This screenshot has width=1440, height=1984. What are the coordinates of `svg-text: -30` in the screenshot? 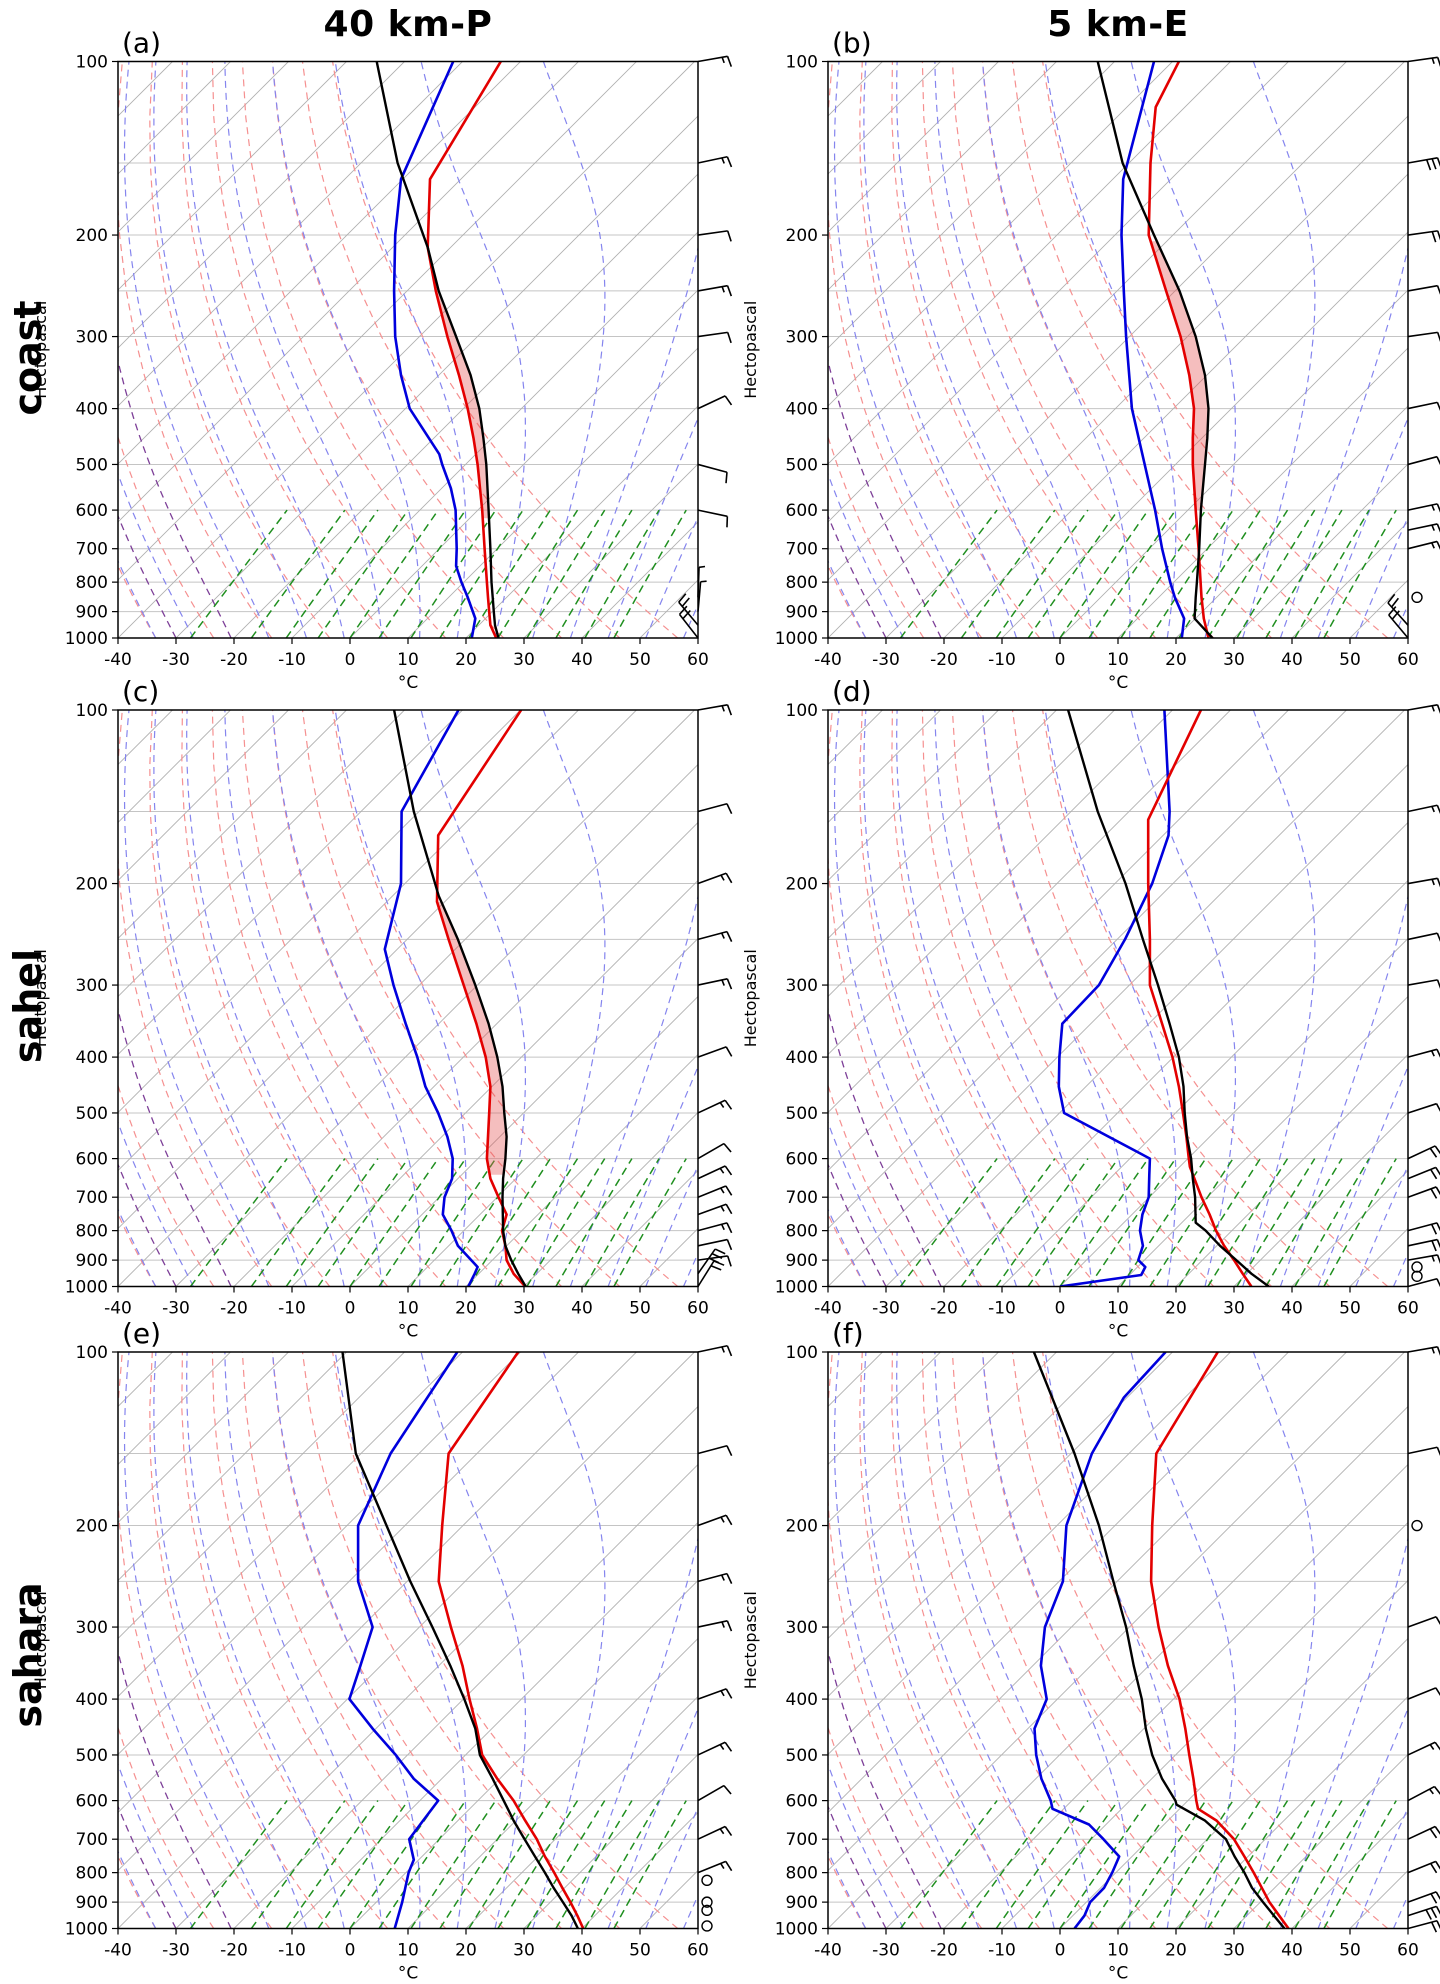 It's located at (176, 660).